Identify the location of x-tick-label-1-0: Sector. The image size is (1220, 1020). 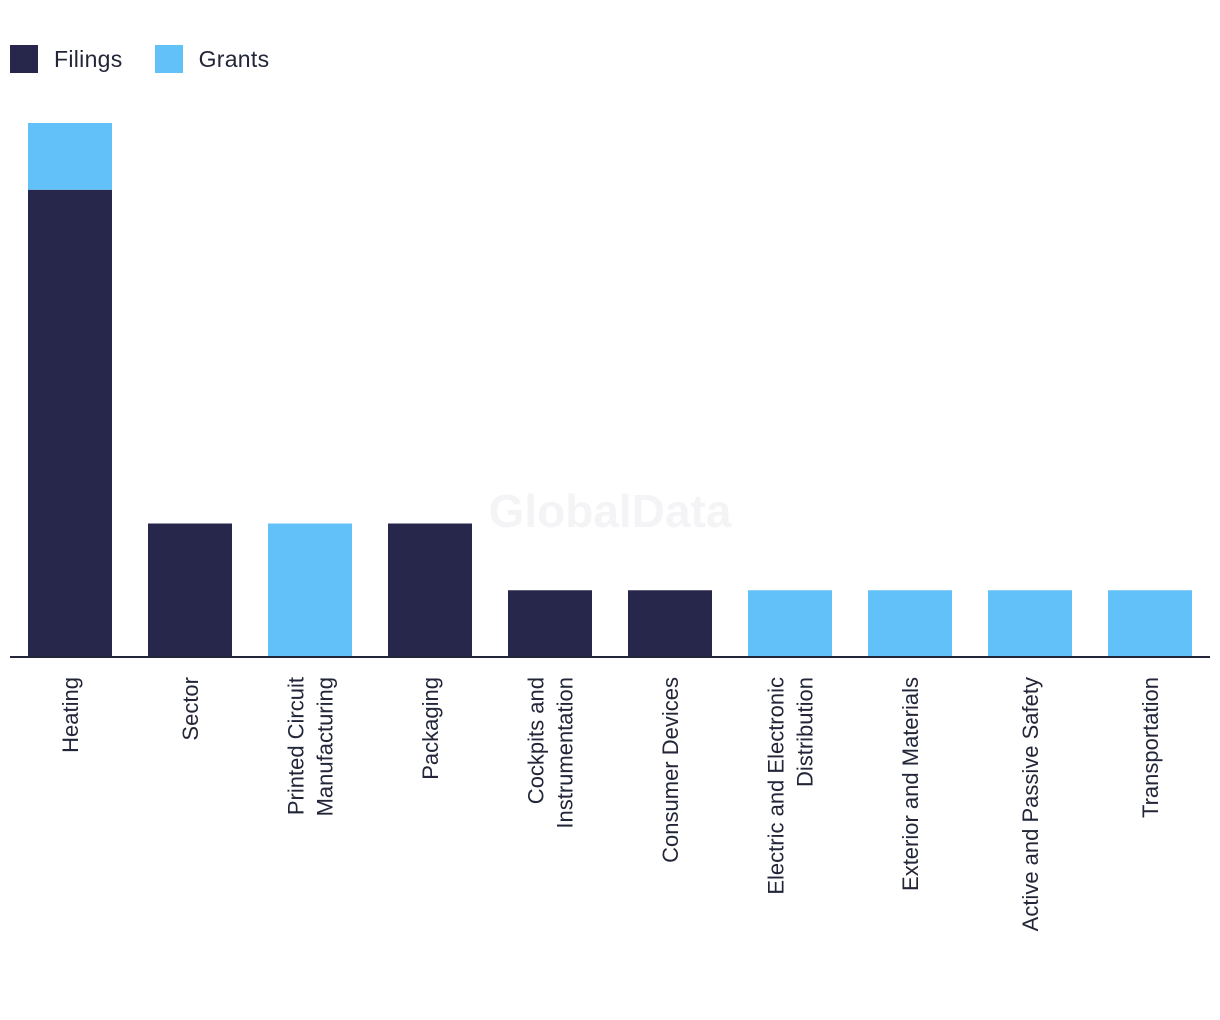
(190, 709).